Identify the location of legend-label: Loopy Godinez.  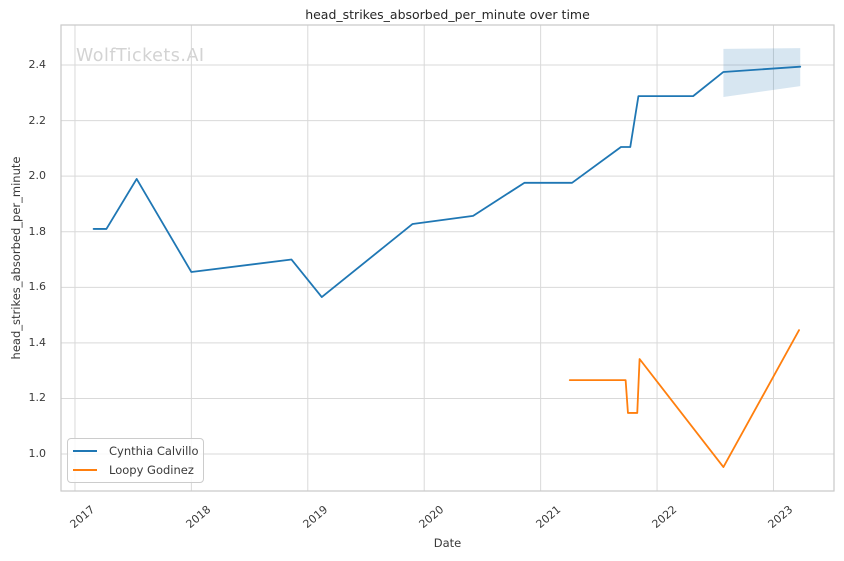
(151, 469).